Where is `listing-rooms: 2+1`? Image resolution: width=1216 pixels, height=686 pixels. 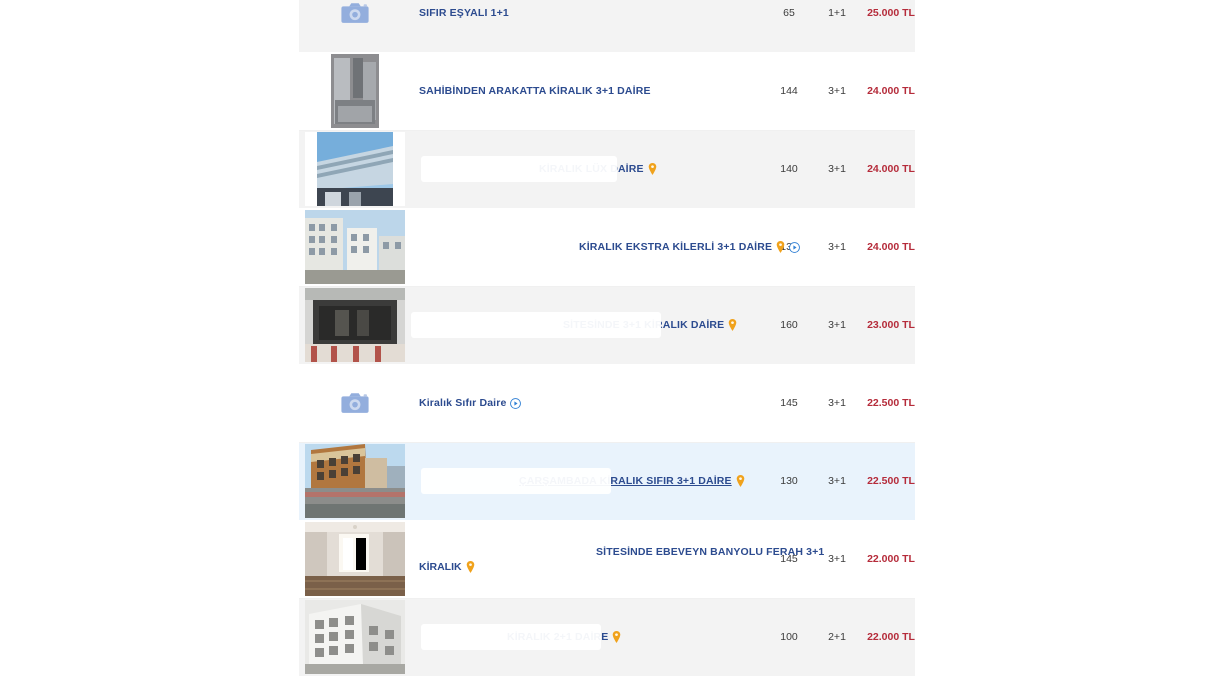 listing-rooms: 2+1 is located at coordinates (837, 637).